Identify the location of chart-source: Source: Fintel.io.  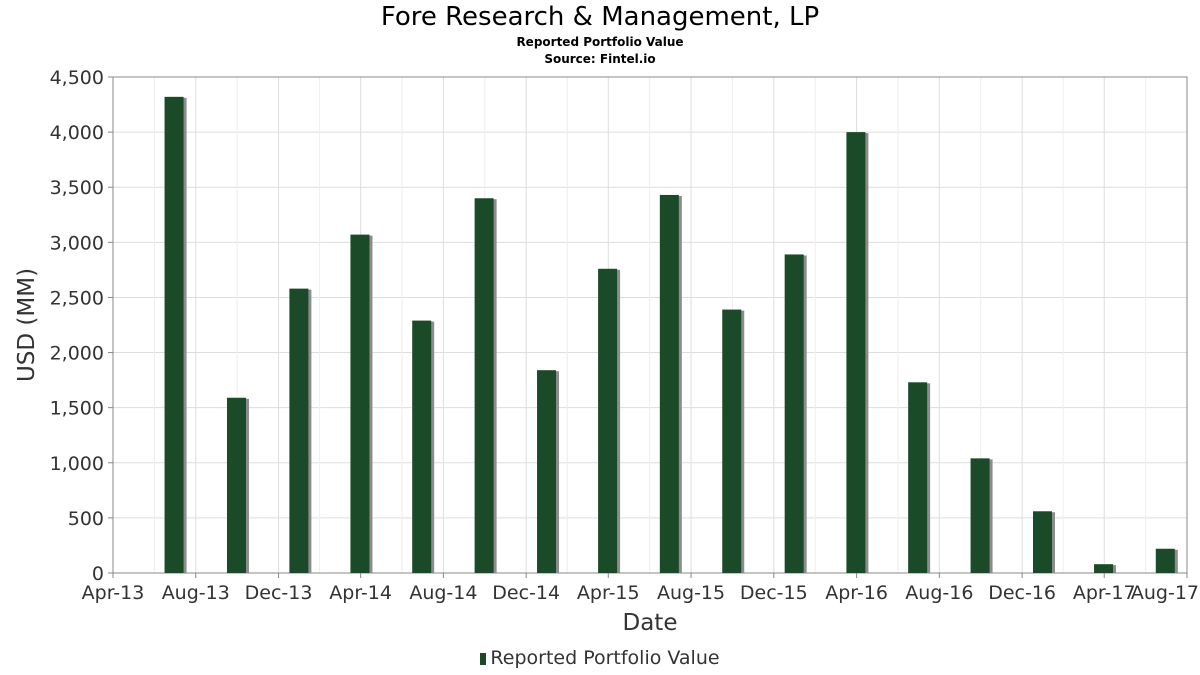
(600, 59).